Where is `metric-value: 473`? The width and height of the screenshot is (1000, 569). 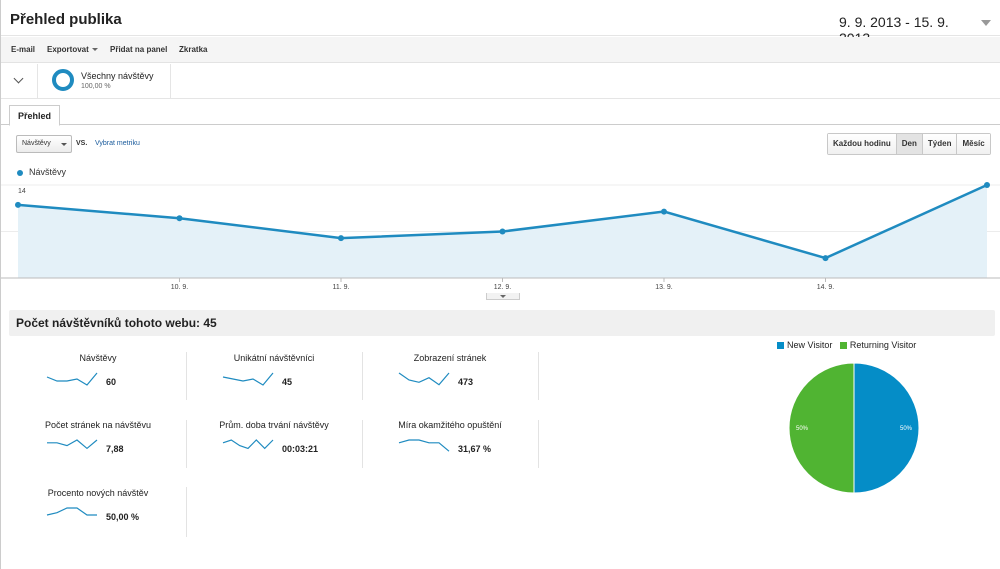
metric-value: 473 is located at coordinates (466, 382).